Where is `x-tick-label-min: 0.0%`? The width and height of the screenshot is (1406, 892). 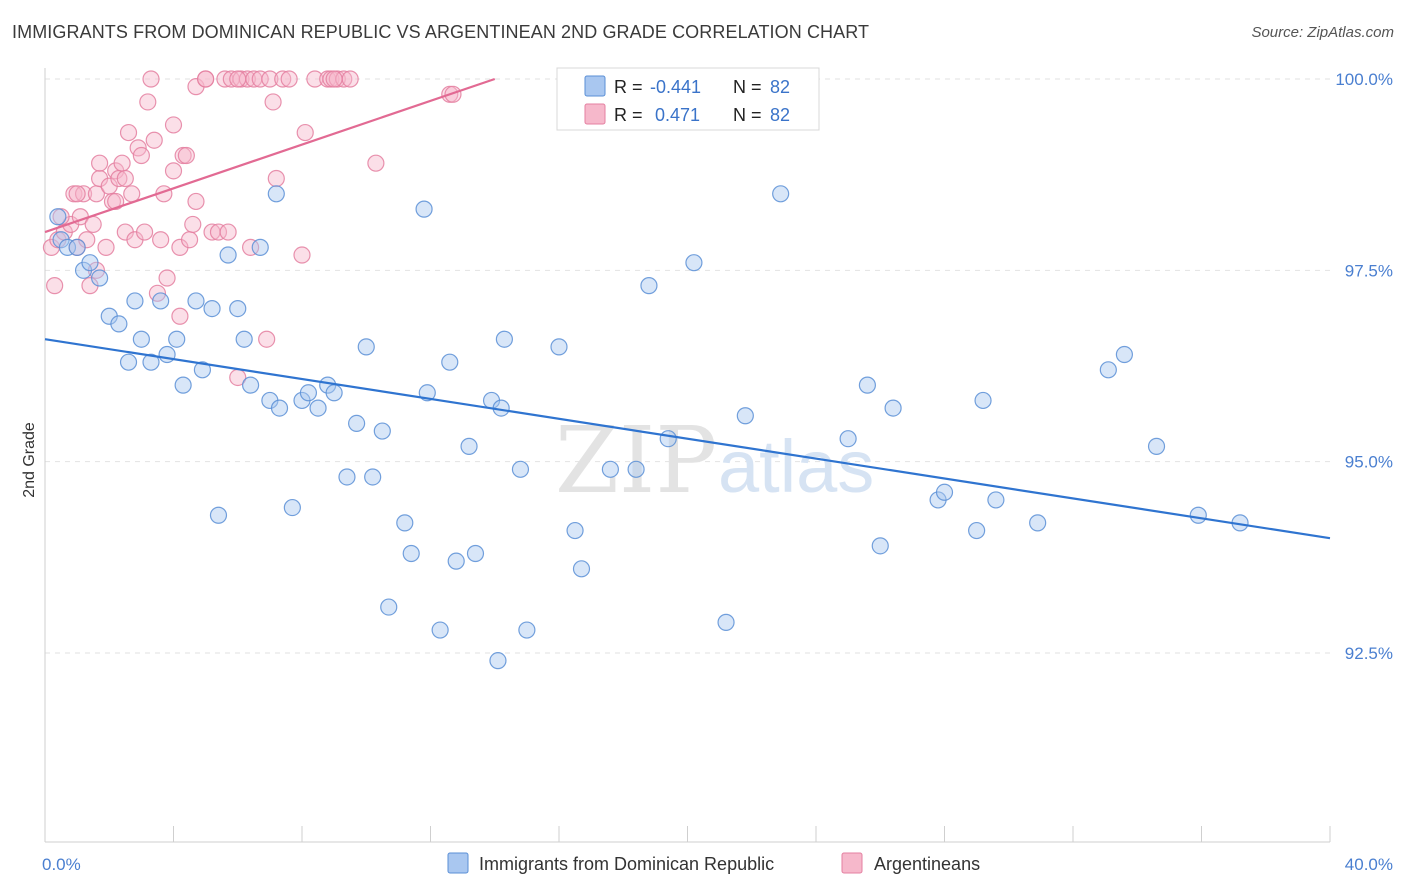
x-tick-label-min: 0.0% is located at coordinates (61, 864).